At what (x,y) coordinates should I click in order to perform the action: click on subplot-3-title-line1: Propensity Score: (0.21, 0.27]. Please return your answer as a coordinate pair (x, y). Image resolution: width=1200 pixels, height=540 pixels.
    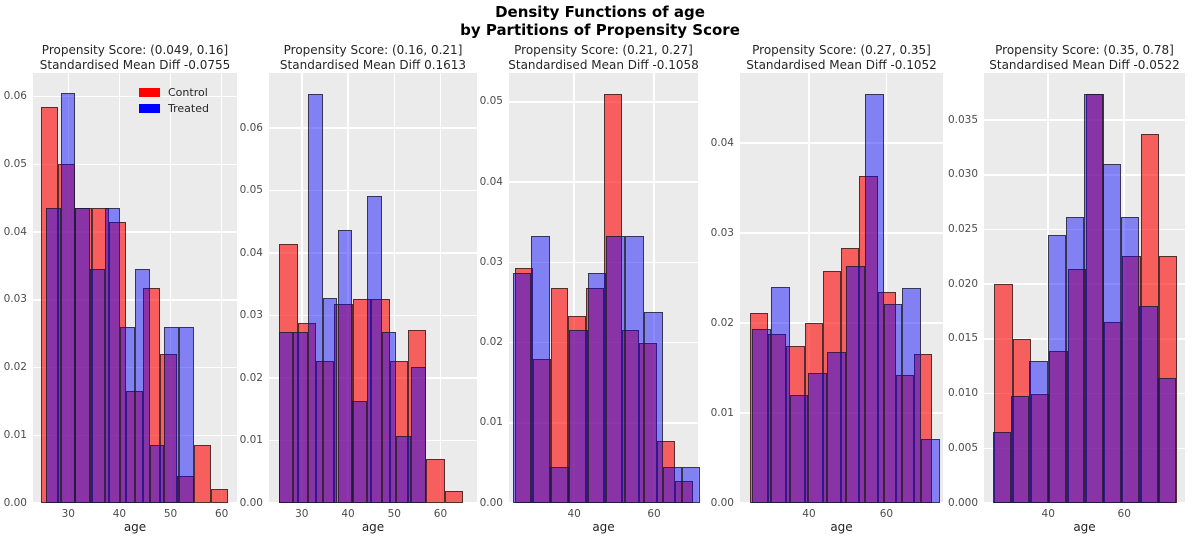
    Looking at the image, I should click on (603, 50).